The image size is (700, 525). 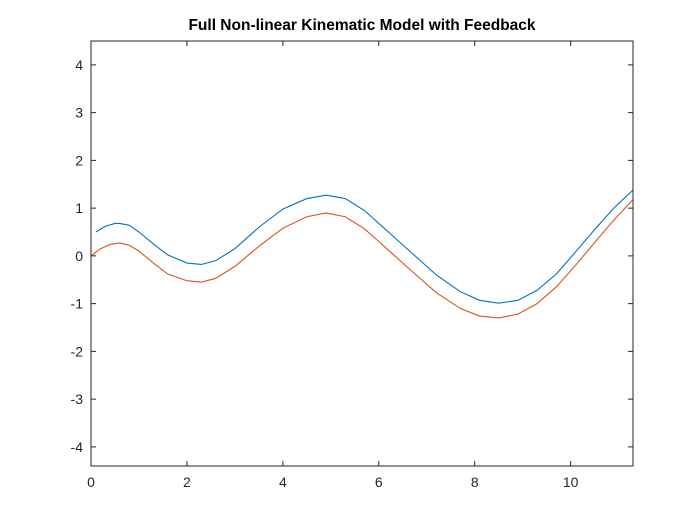 What do you see at coordinates (283, 482) in the screenshot?
I see `x-tick-label: 4` at bounding box center [283, 482].